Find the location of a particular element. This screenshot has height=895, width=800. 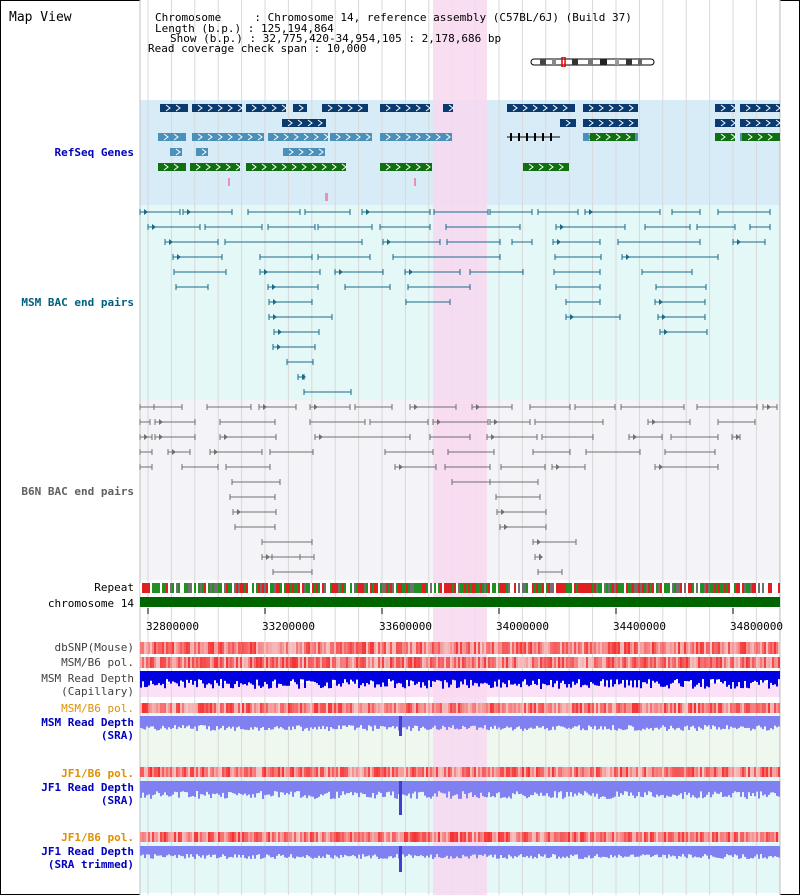

chromosome-ideogram is located at coordinates (592, 60).